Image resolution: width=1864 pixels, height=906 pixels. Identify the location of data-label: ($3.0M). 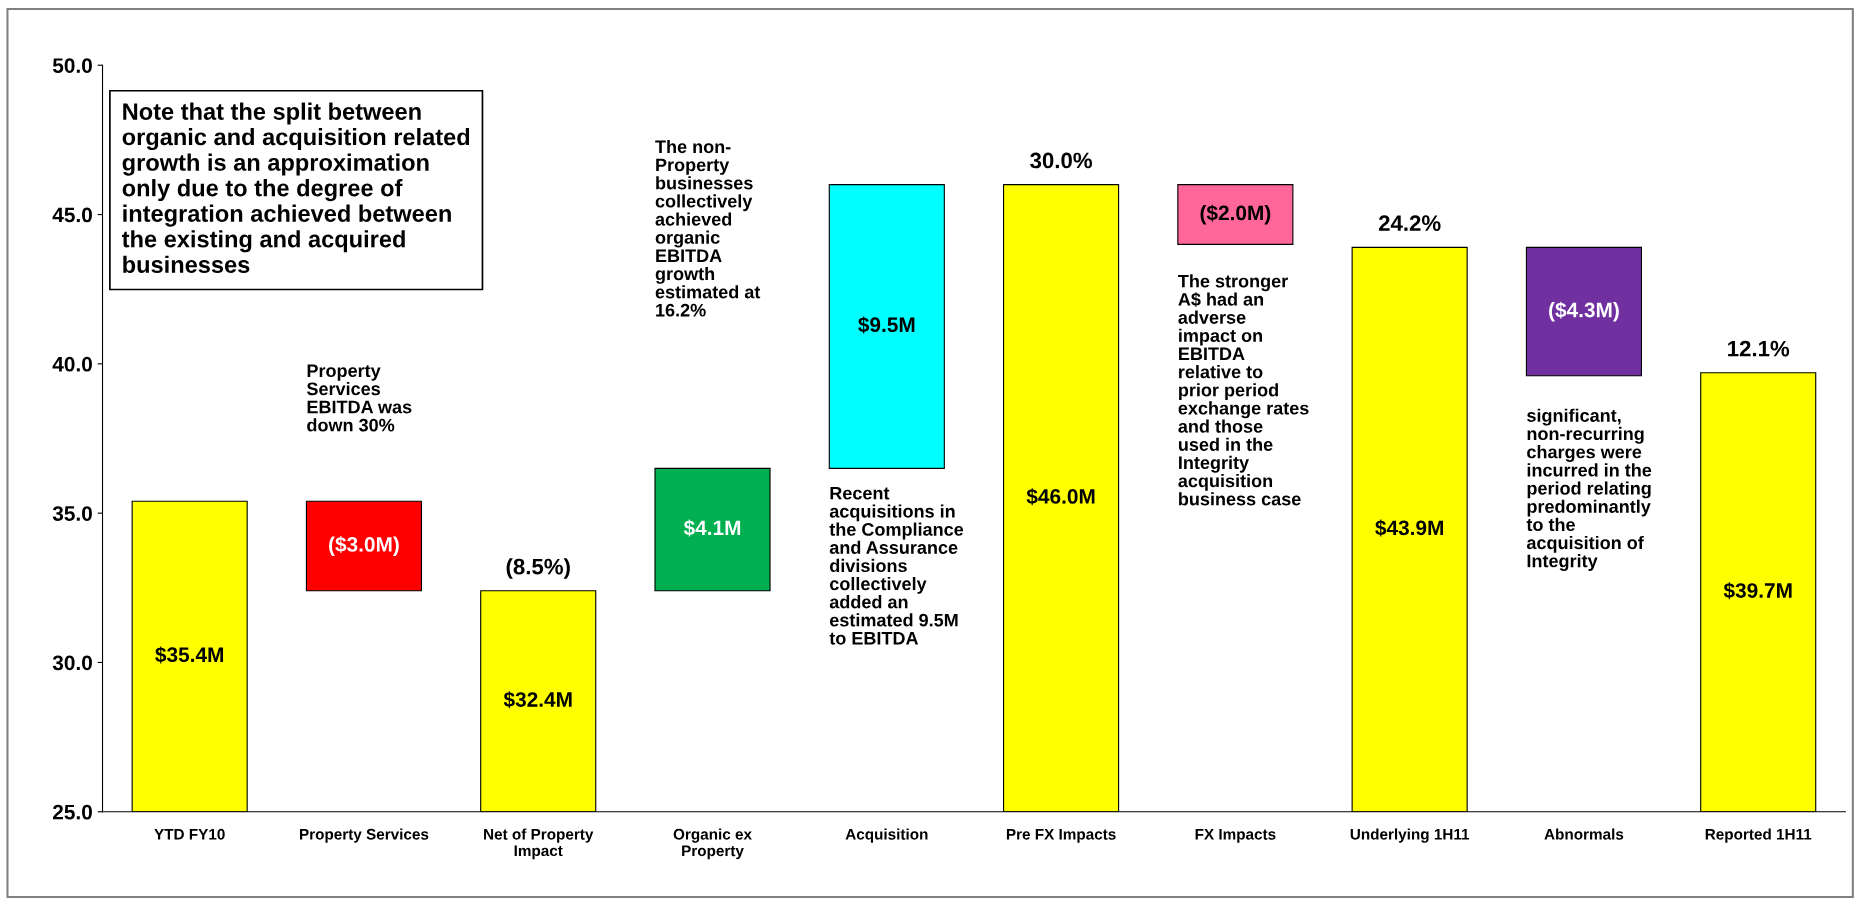
(364, 546).